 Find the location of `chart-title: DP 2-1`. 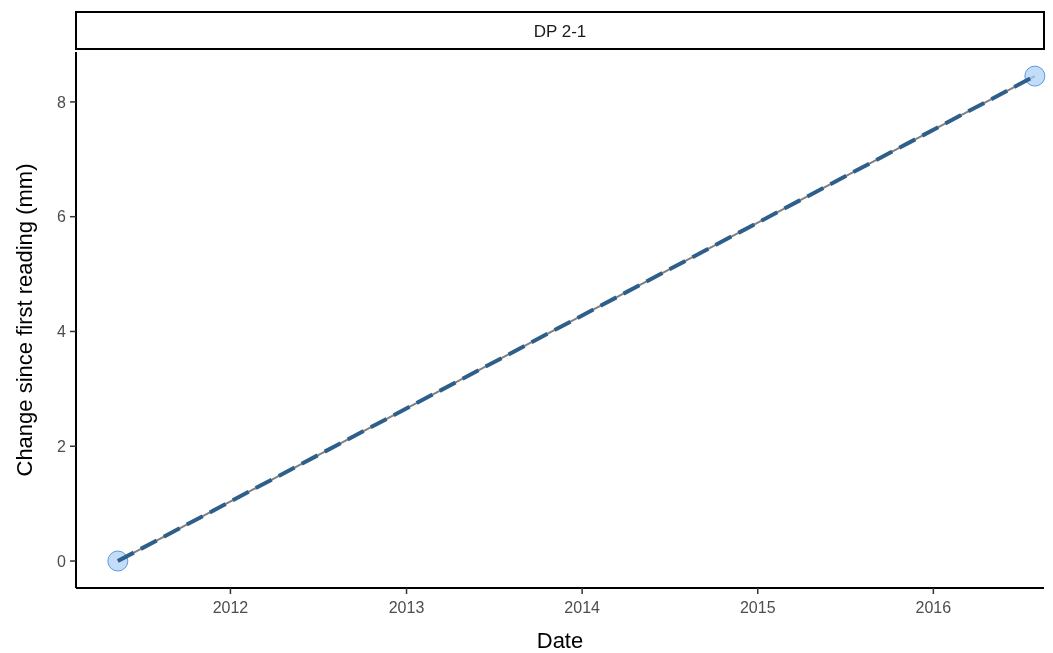

chart-title: DP 2-1 is located at coordinates (560, 31).